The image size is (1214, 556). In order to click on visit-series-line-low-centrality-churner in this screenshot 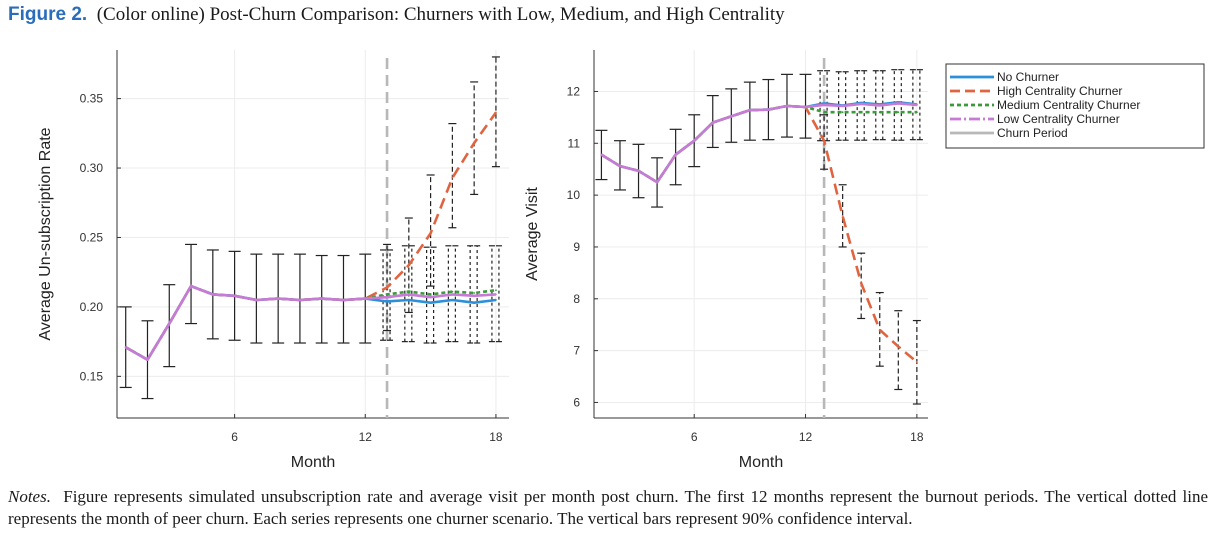, I will do `click(759, 143)`.